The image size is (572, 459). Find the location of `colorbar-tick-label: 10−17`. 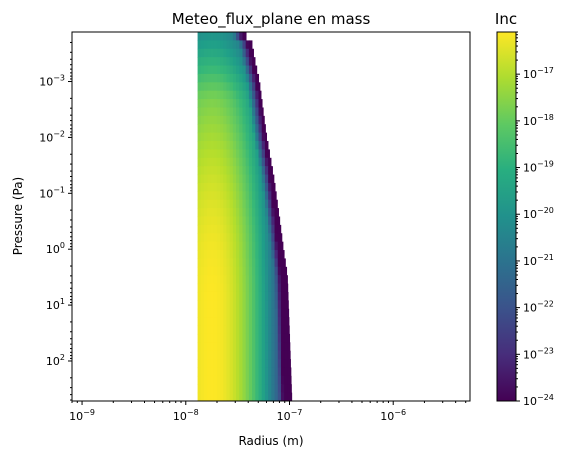

colorbar-tick-label: 10−17 is located at coordinates (538, 73).